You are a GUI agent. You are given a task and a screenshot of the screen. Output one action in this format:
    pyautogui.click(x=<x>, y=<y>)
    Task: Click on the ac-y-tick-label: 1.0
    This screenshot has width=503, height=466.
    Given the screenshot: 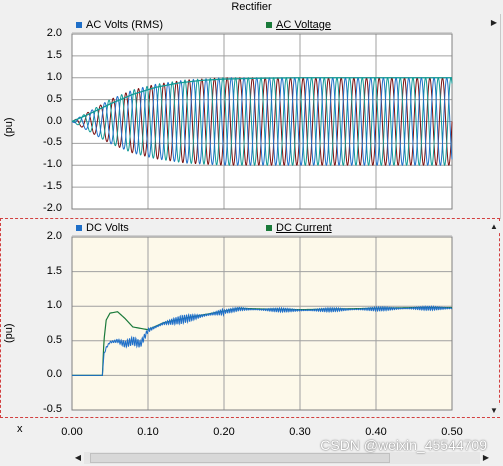 What is the action you would take?
    pyautogui.click(x=54, y=76)
    